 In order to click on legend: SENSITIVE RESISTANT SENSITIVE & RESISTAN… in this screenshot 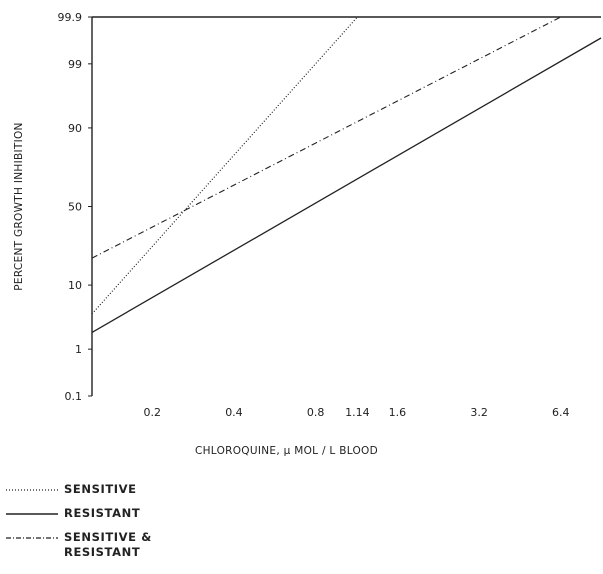, I will do `click(126, 520)`.